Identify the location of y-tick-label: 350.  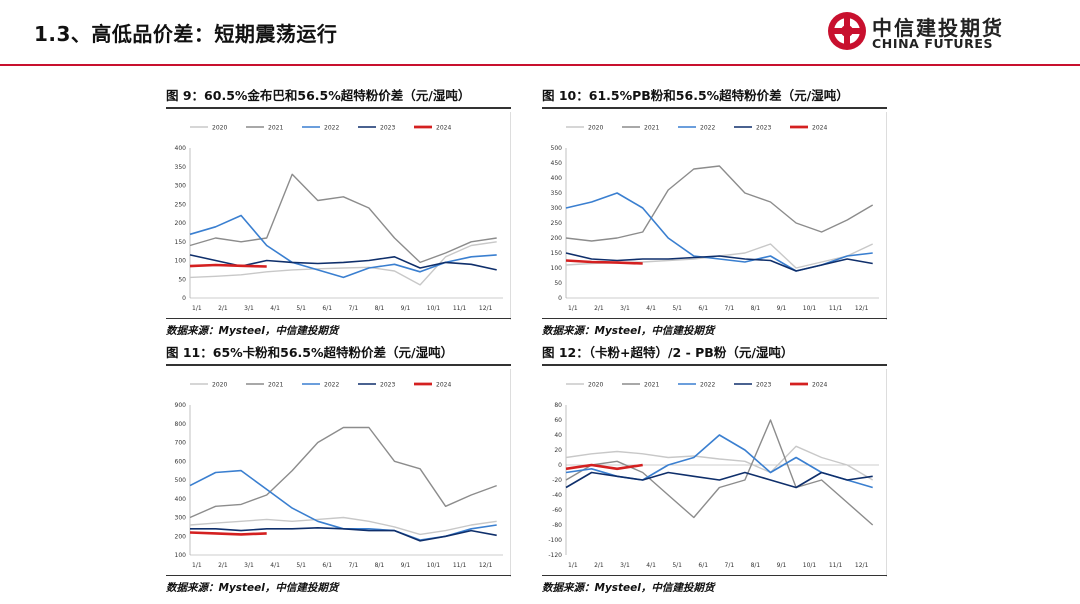
(557, 193).